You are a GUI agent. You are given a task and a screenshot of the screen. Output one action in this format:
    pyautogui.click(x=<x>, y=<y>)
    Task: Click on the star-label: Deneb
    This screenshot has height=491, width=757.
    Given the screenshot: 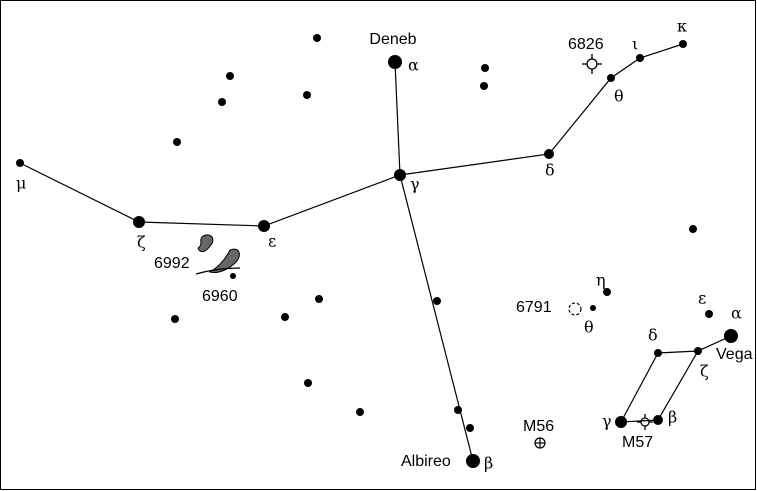 What is the action you would take?
    pyautogui.click(x=392, y=39)
    